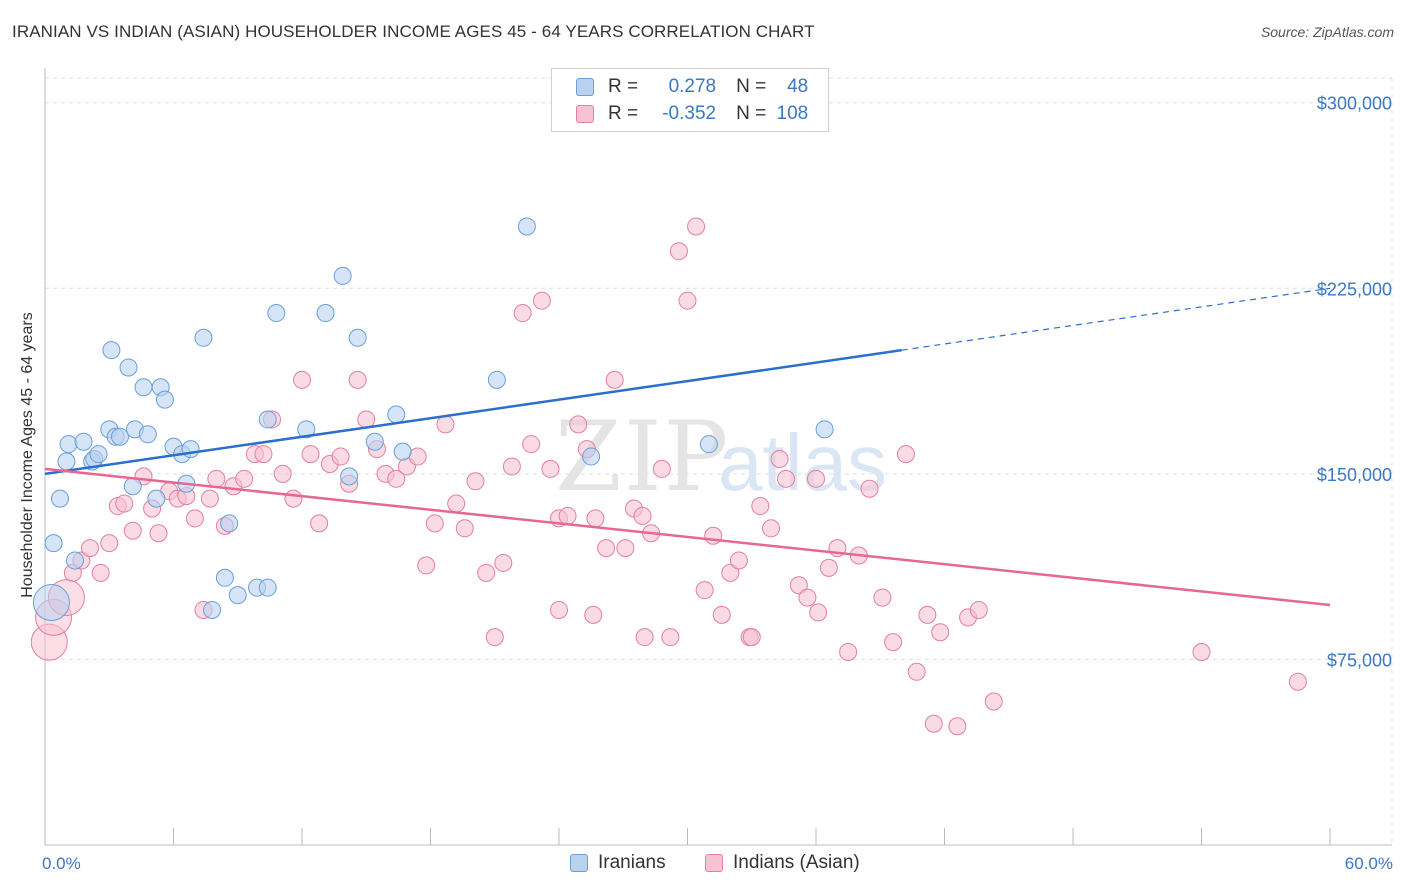  I want to click on iranians-trend-line, so click(473, 412).